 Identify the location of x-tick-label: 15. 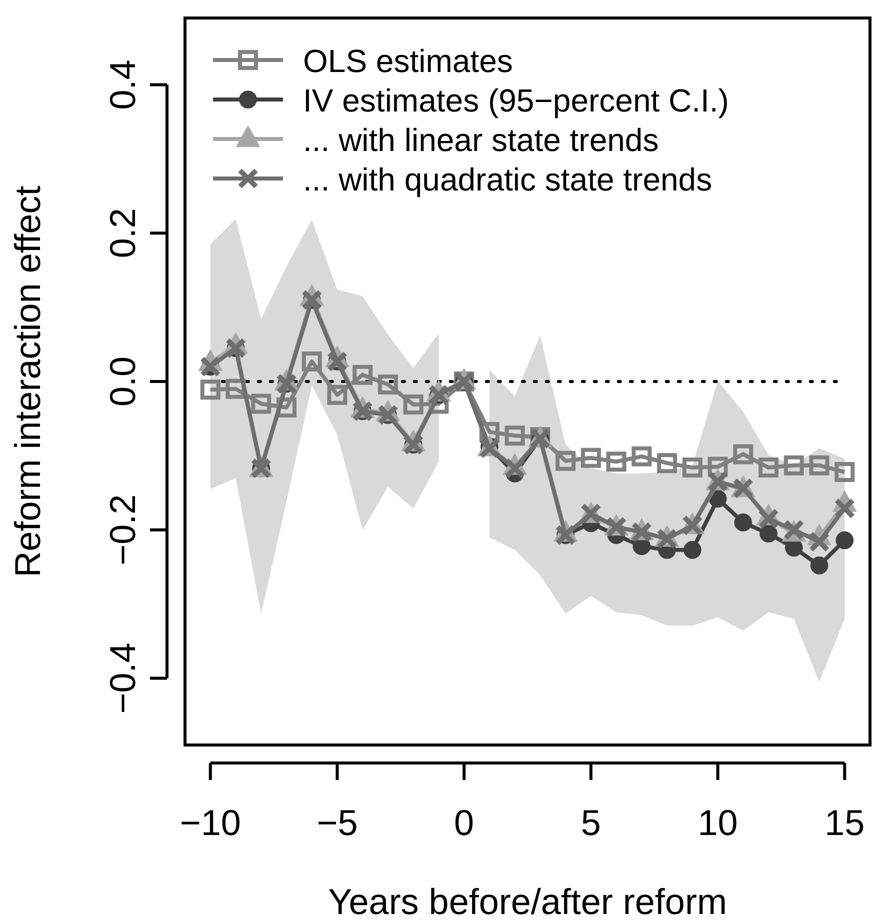
(844, 822).